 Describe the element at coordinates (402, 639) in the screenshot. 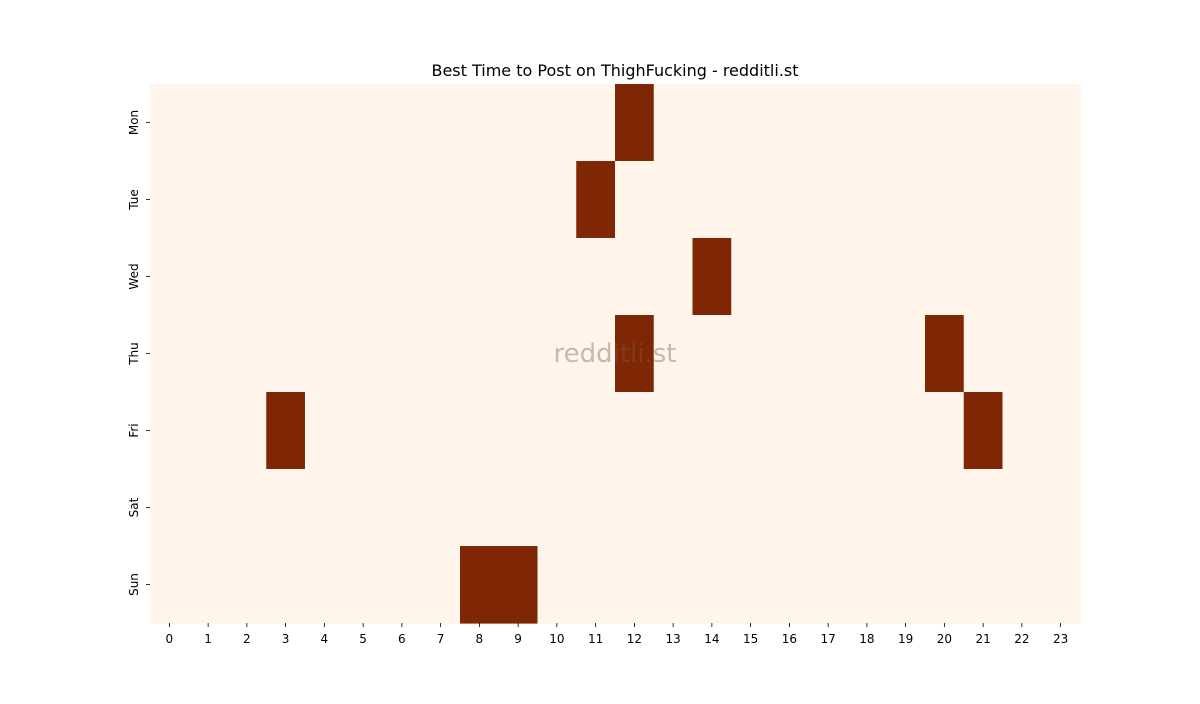

I see `x-tick-label-6: 6` at that location.